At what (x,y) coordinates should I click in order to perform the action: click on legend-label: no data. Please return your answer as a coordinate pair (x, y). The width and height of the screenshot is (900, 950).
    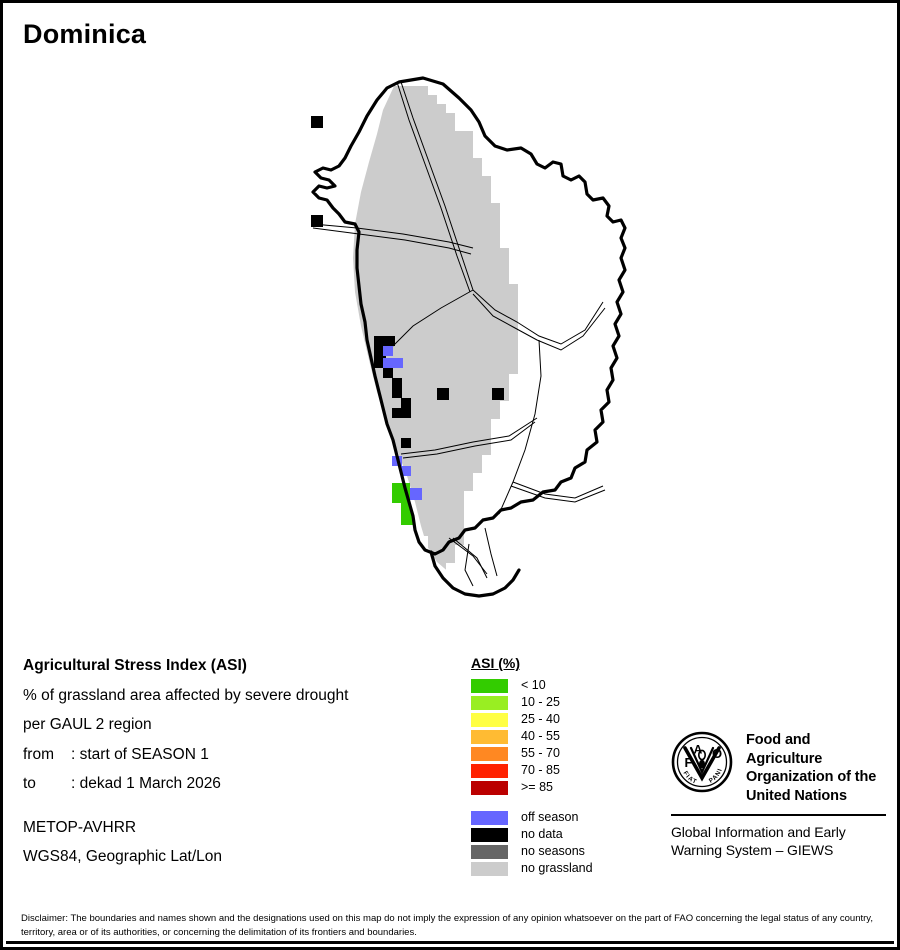
    Looking at the image, I should click on (542, 834).